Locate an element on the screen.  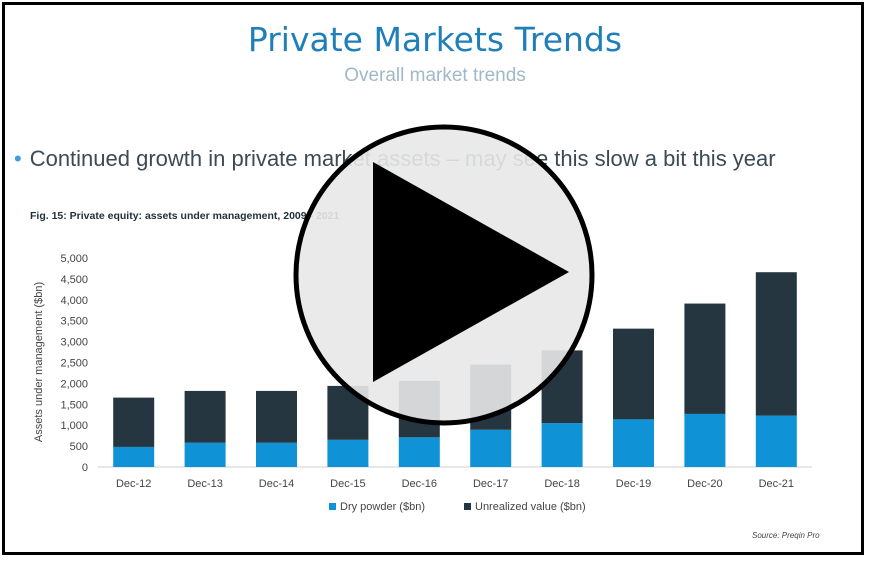
x-tick-label: Dec-21 is located at coordinates (776, 484).